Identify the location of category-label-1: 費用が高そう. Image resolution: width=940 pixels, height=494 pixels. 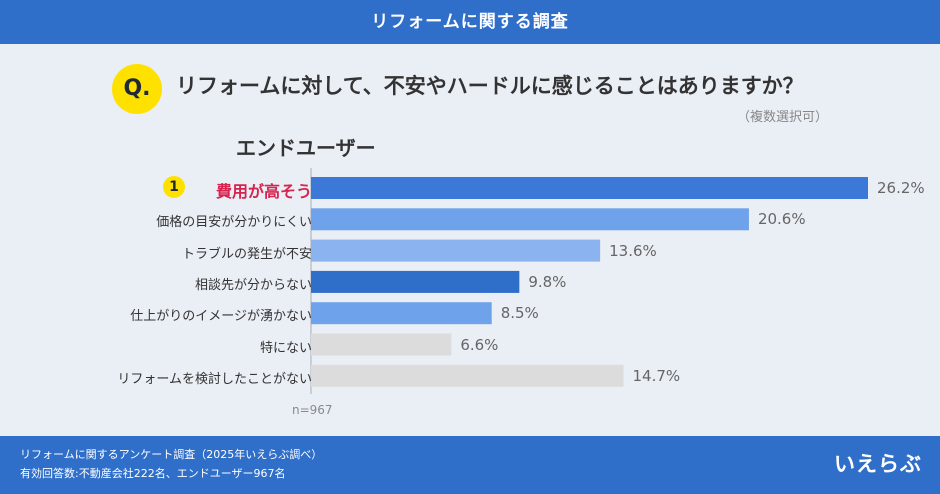
(263, 191).